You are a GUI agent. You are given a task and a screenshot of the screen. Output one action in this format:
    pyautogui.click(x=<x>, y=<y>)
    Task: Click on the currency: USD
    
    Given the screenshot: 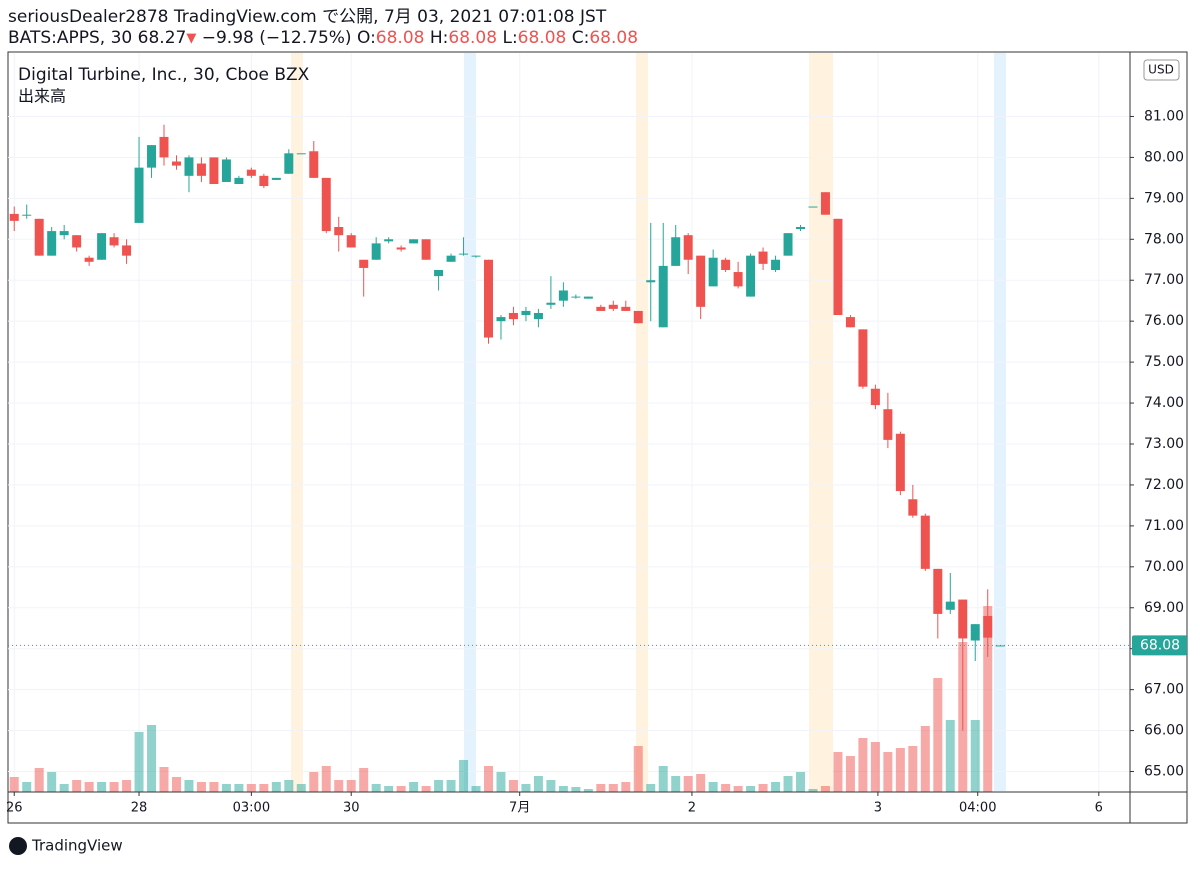 What is the action you would take?
    pyautogui.click(x=1161, y=70)
    